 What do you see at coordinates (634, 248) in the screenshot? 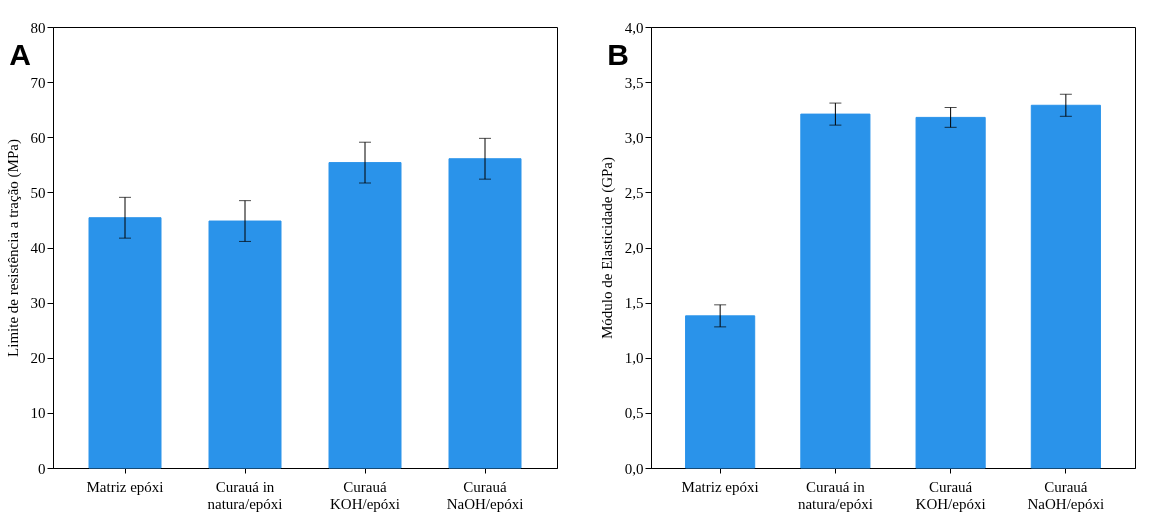
I see `y-tick-label: 2,0` at bounding box center [634, 248].